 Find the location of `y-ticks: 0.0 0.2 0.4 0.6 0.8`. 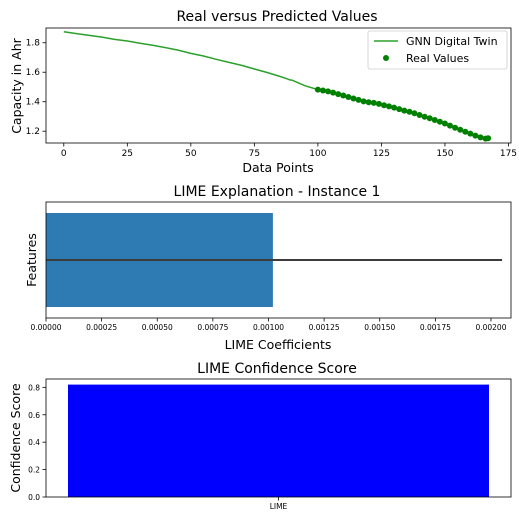

y-ticks: 0.0 0.2 0.4 0.6 0.8 is located at coordinates (37, 442).